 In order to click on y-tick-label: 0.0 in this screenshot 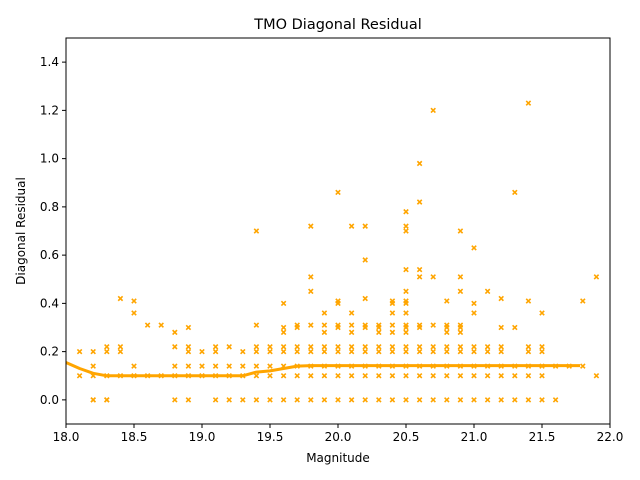, I will do `click(49, 400)`.